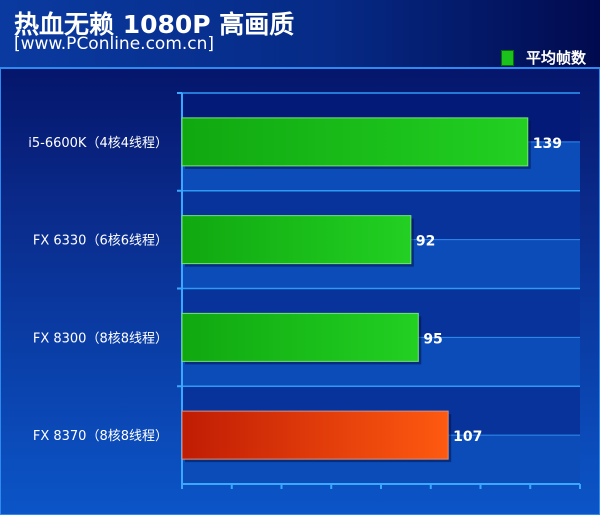 The height and width of the screenshot is (515, 600). What do you see at coordinates (100, 436) in the screenshot?
I see `category-label: FX 8370（8核8线程）` at bounding box center [100, 436].